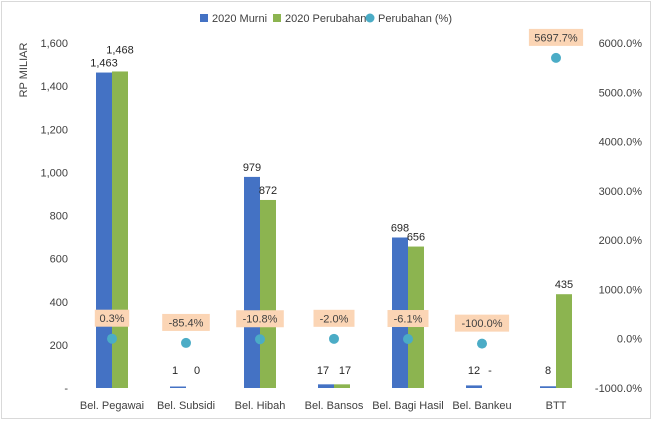 The width and height of the screenshot is (654, 422). I want to click on data-label-2020-murni: 17, so click(323, 371).